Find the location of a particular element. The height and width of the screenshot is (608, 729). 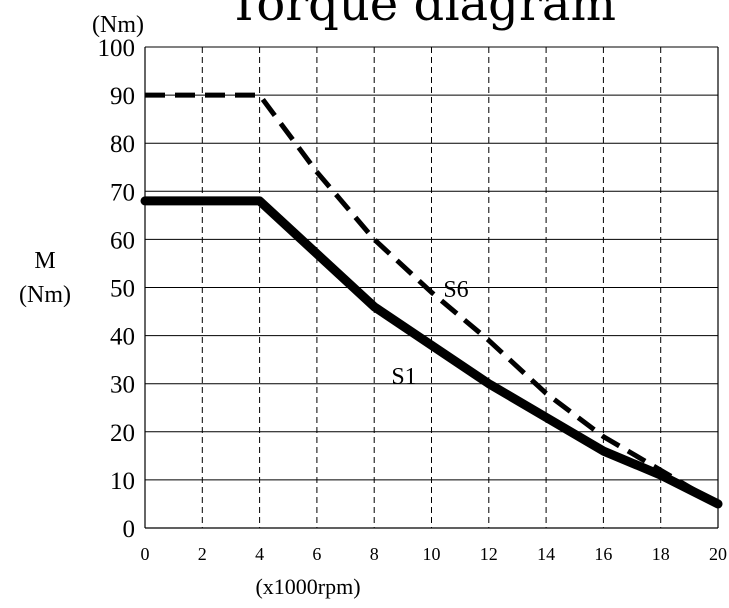

y-tick-label-0: 0 is located at coordinates (129, 529).